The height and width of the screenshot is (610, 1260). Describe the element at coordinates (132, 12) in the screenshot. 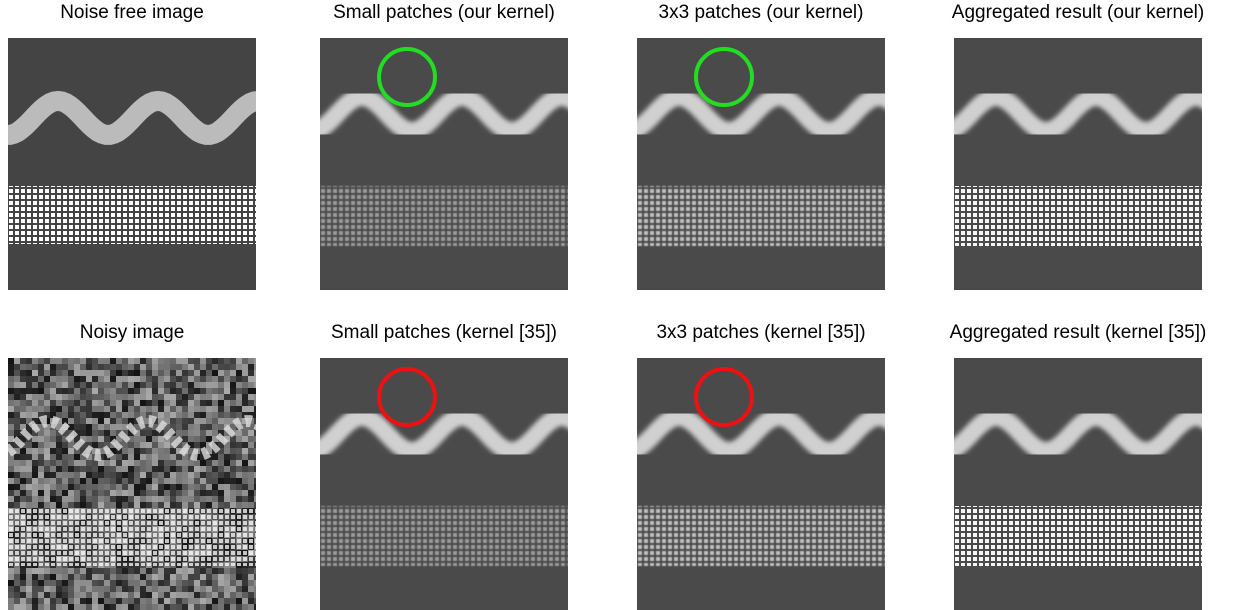

I see `panel-title: Noise free image` at that location.